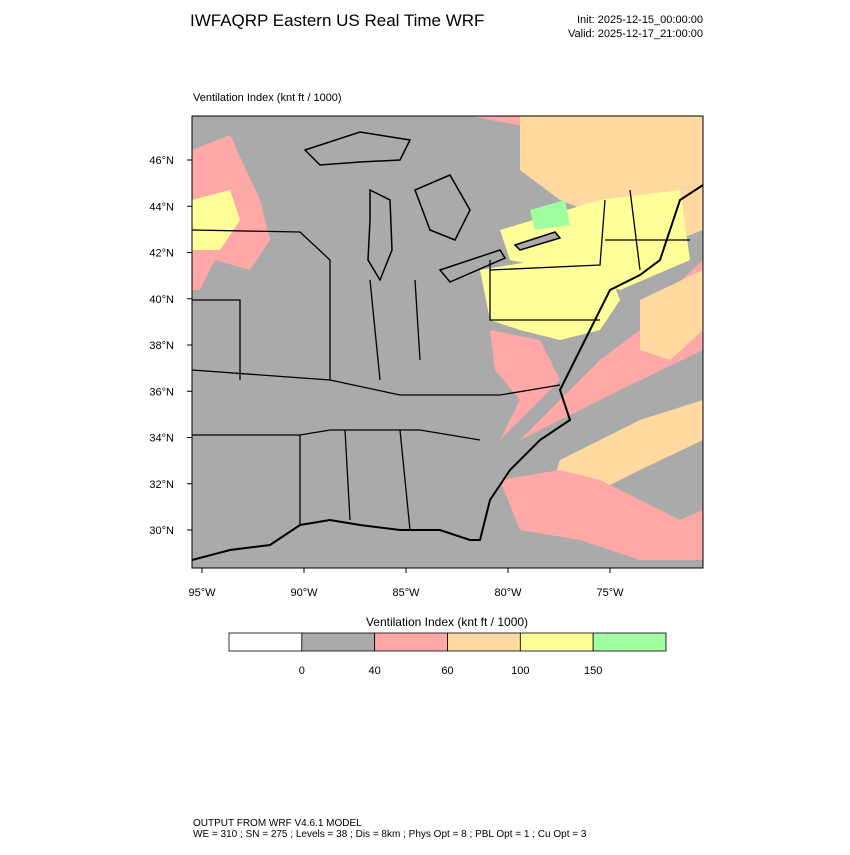  Describe the element at coordinates (593, 671) in the screenshot. I see `colorbar-label: 150` at that location.